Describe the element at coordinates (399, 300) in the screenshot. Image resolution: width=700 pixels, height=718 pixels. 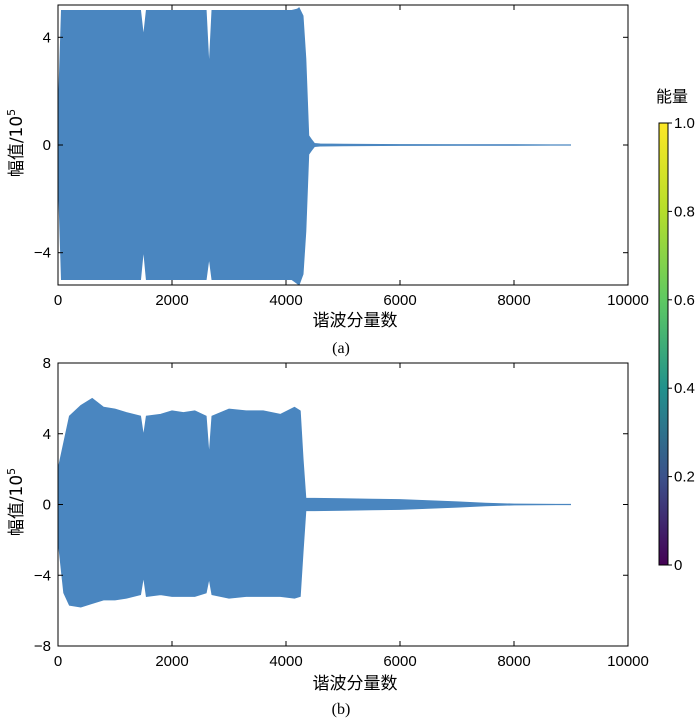
I see `panel-a-x-tick-label: 6000` at that location.